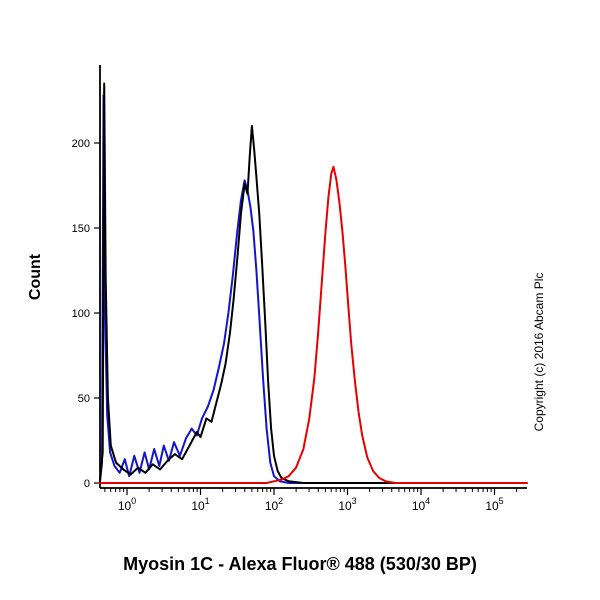 This screenshot has height=600, width=600. Describe the element at coordinates (35, 276) in the screenshot. I see `y-axis-title: Count` at that location.